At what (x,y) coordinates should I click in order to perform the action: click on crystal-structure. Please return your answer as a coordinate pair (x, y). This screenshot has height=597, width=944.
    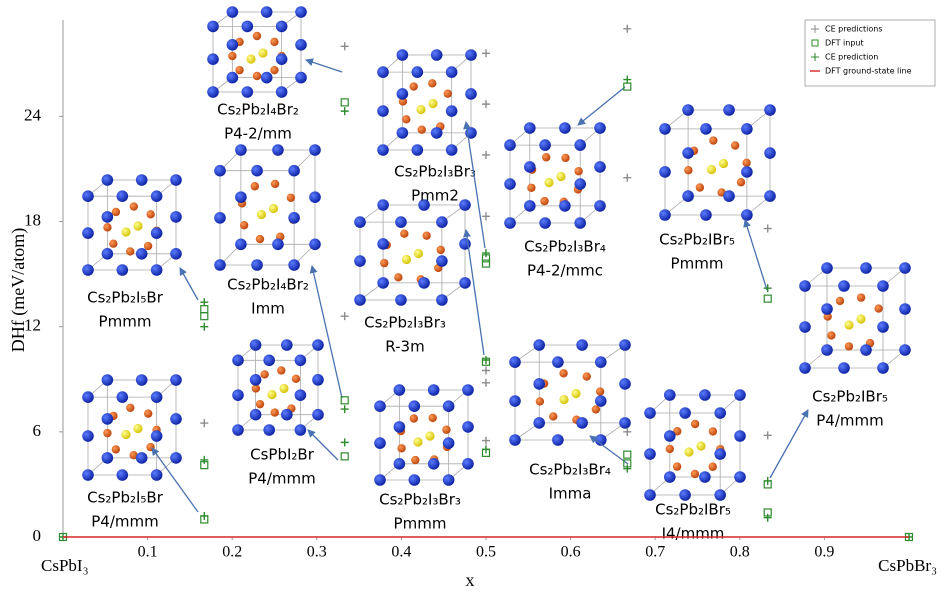
    Looking at the image, I should click on (278, 387).